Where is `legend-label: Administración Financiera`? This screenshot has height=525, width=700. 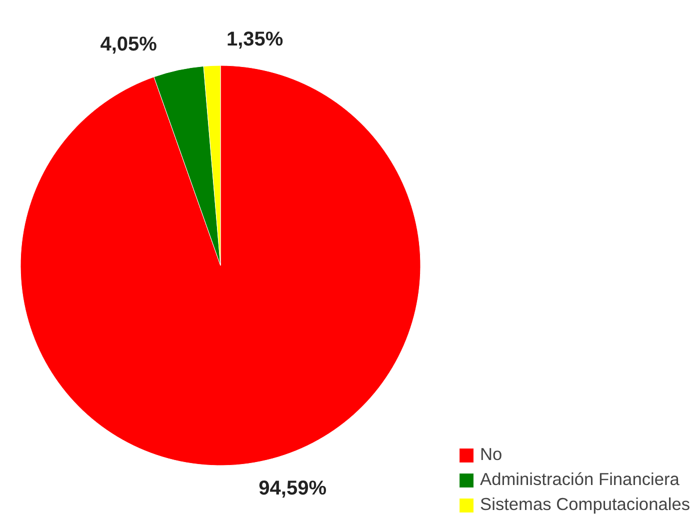
legend-label: Administración Financiera is located at coordinates (580, 479).